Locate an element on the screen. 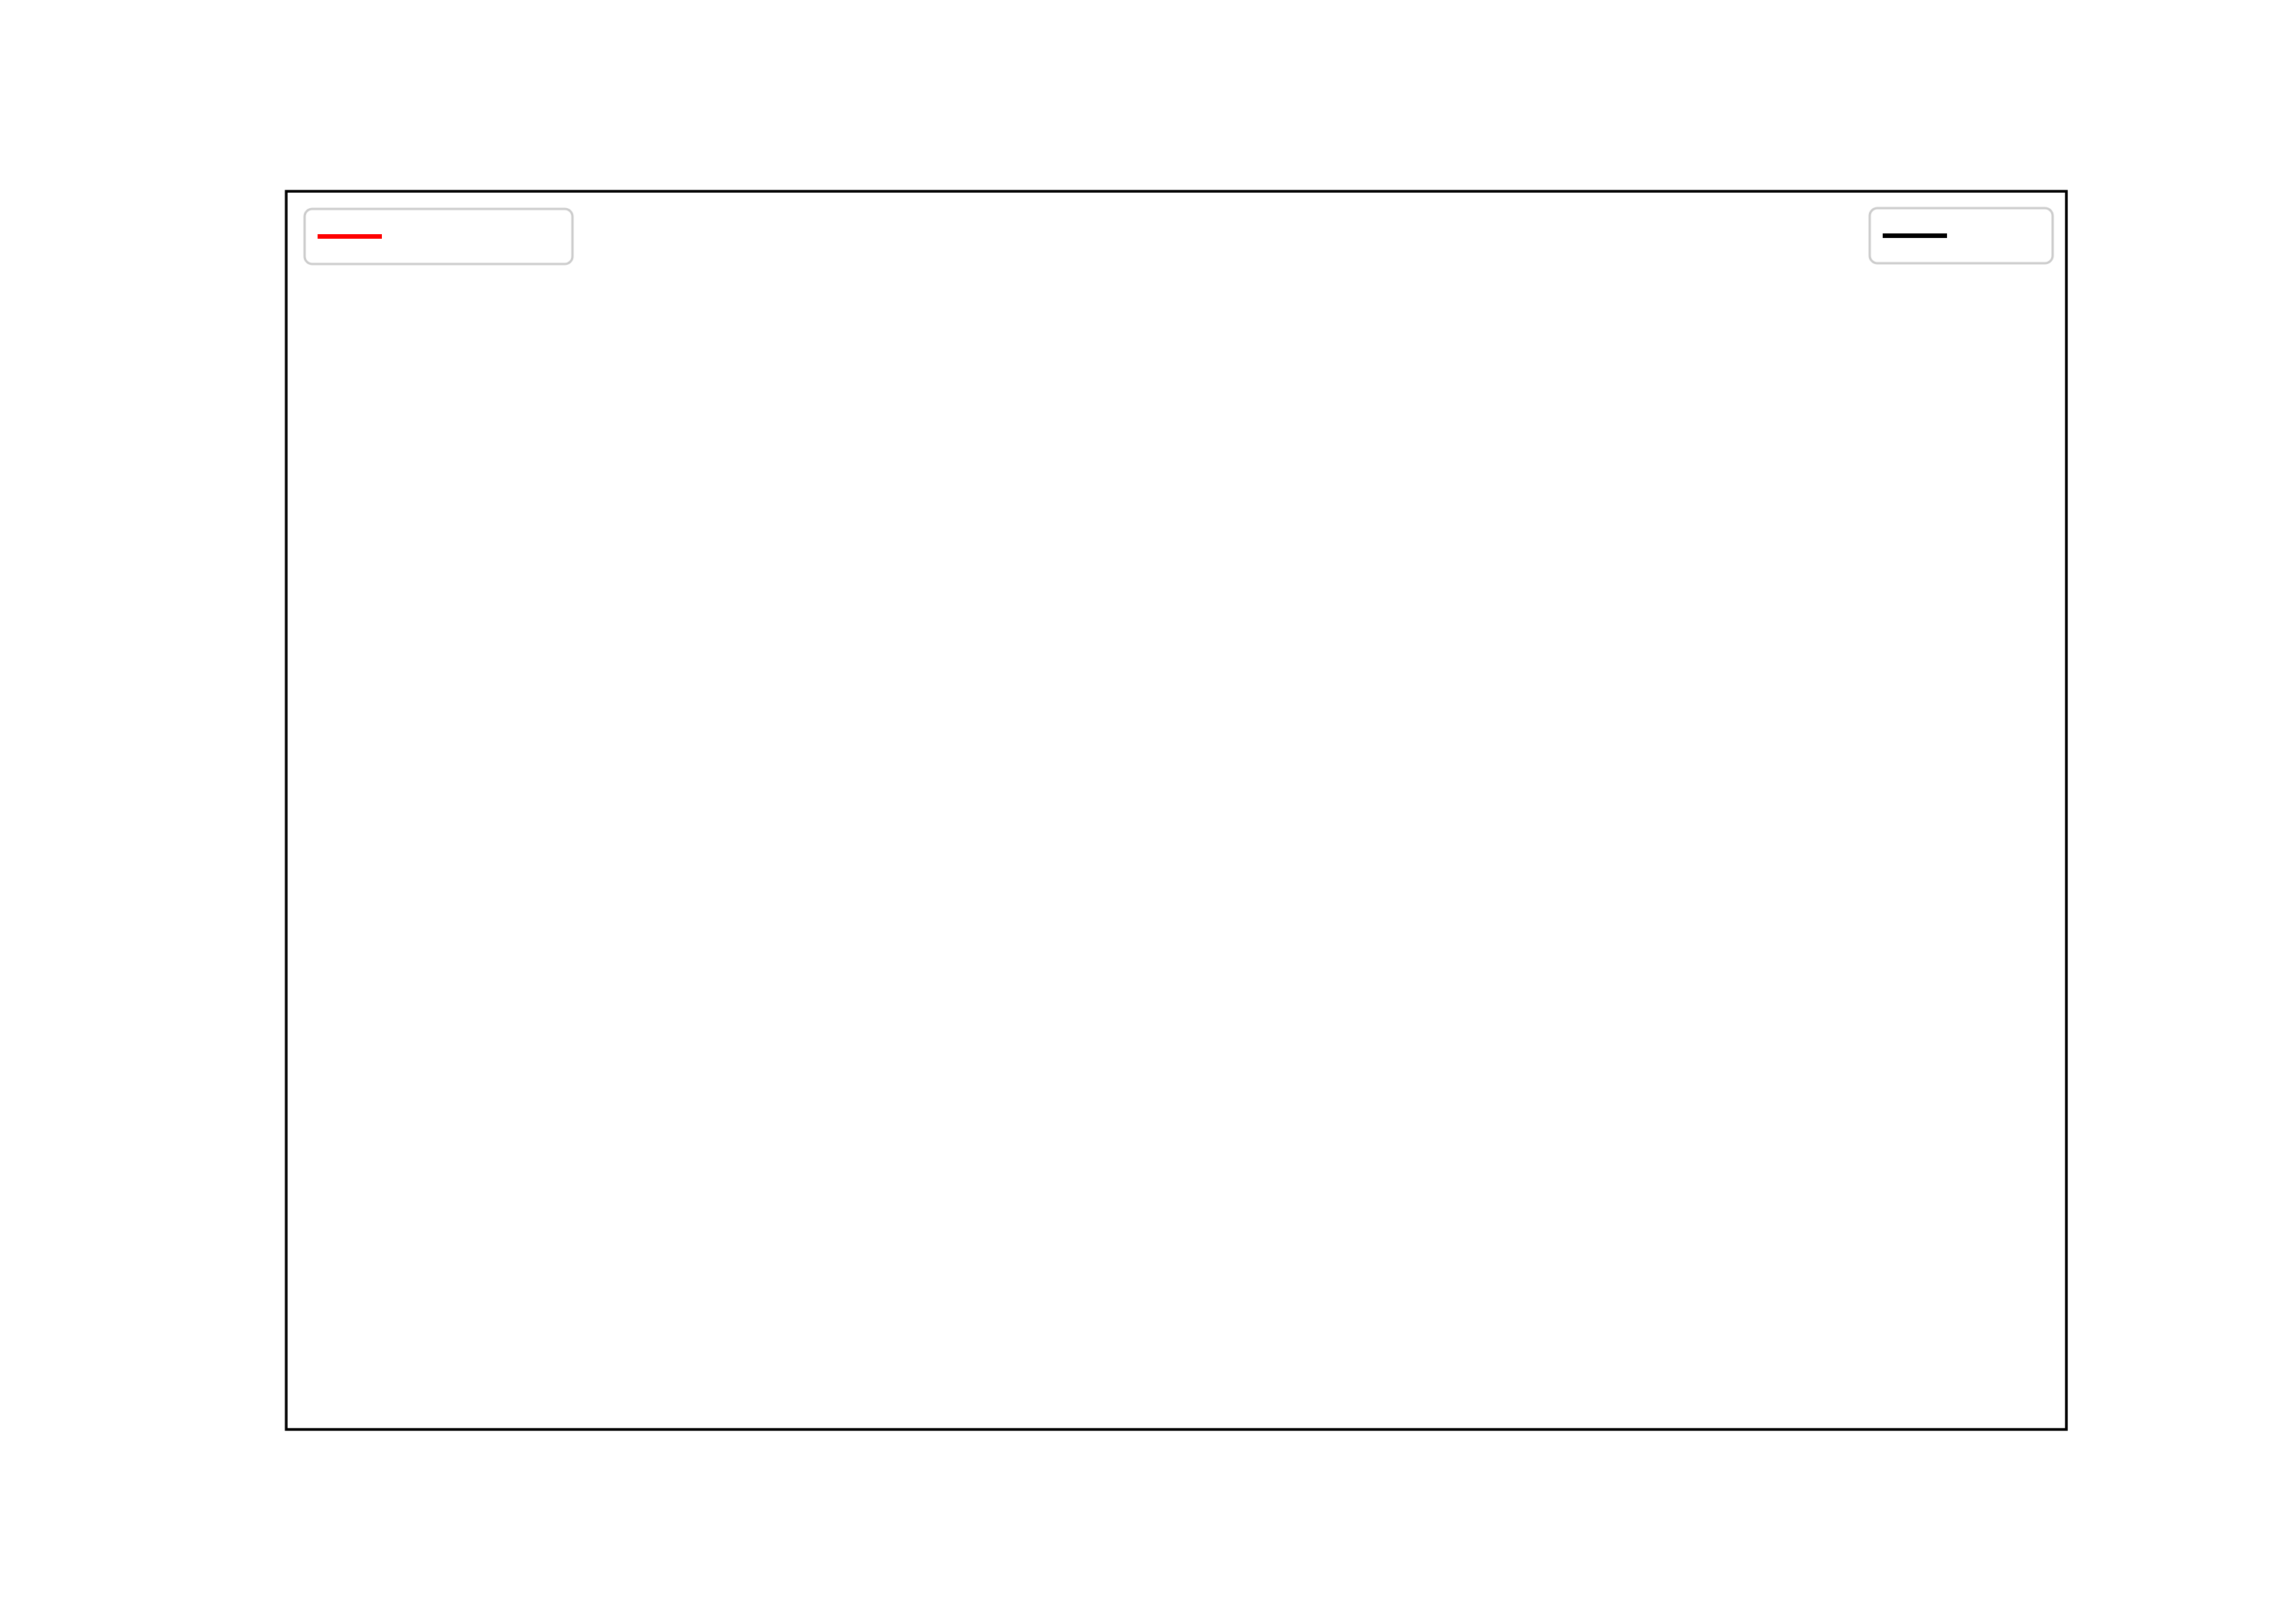  legend-flux-box is located at coordinates (1961, 236).